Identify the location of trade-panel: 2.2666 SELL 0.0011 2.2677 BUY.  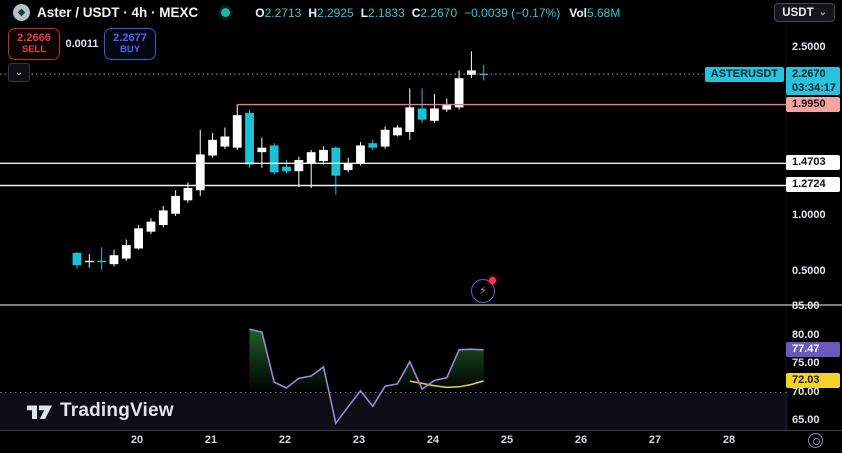
(82, 44).